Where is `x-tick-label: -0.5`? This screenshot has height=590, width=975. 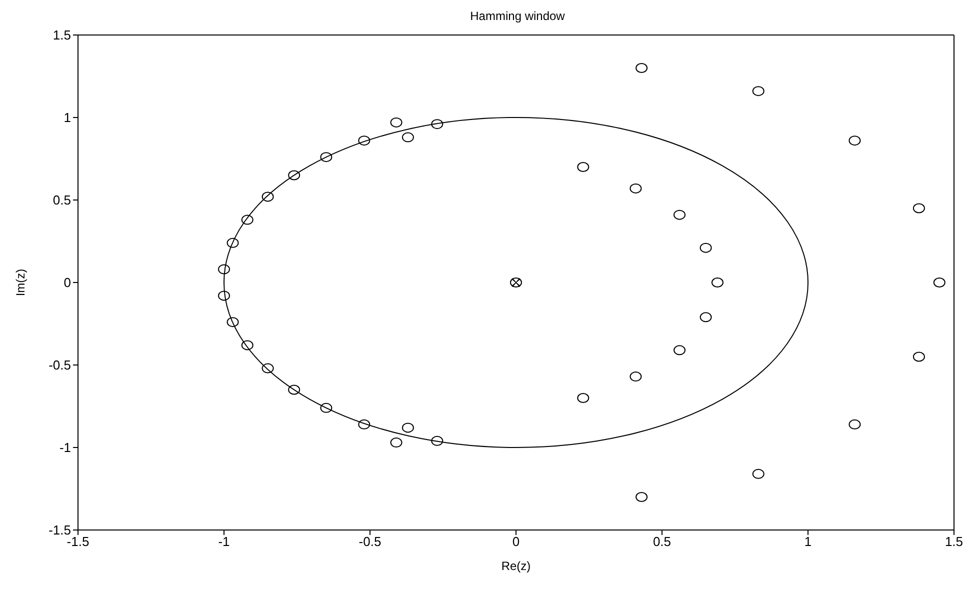
x-tick-label: -0.5 is located at coordinates (370, 542).